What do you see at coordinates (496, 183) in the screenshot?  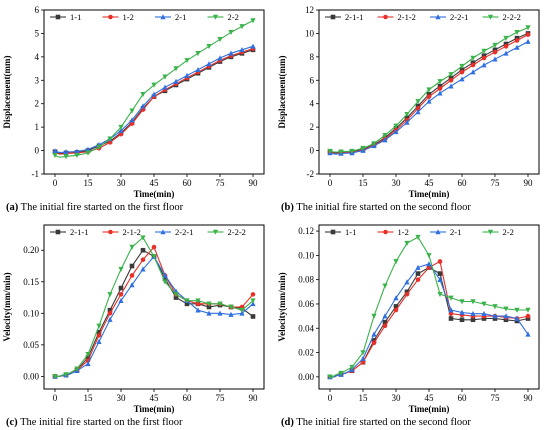 I see `chart-1-x-tick-label: 75` at bounding box center [496, 183].